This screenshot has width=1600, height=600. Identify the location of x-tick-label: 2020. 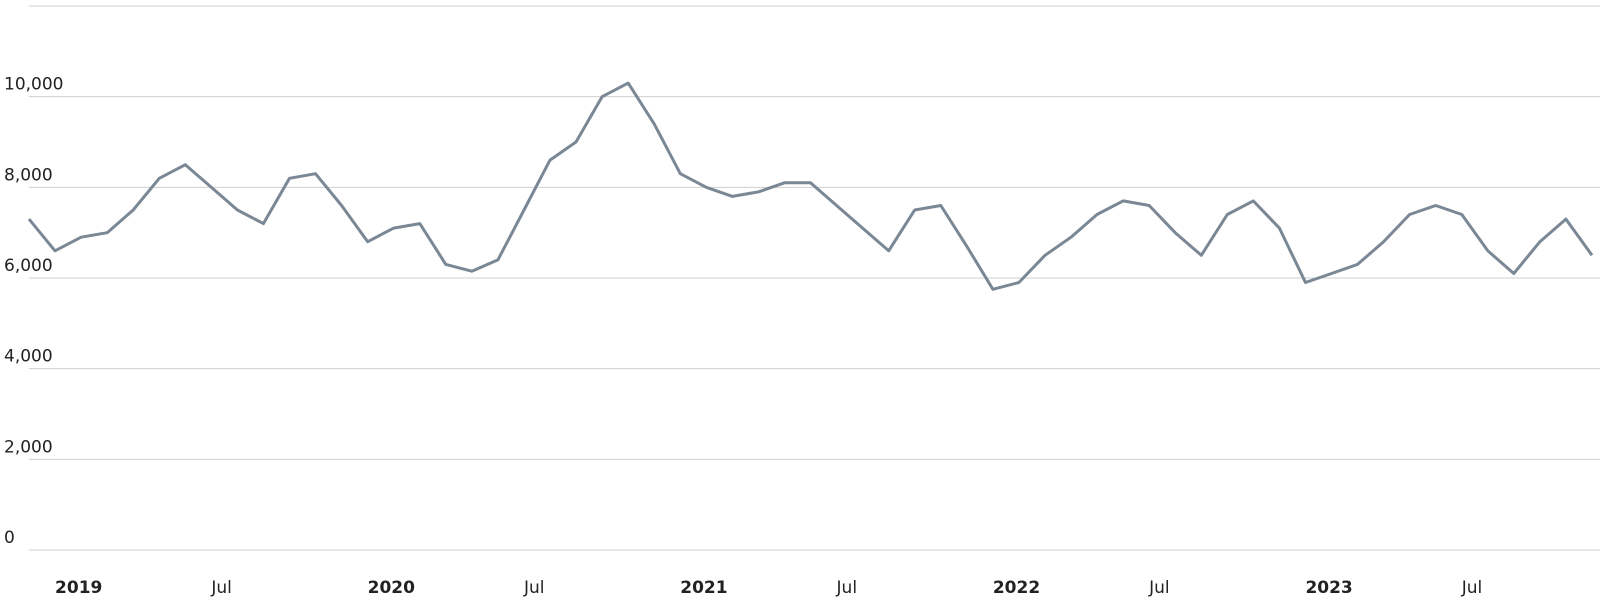
(391, 588).